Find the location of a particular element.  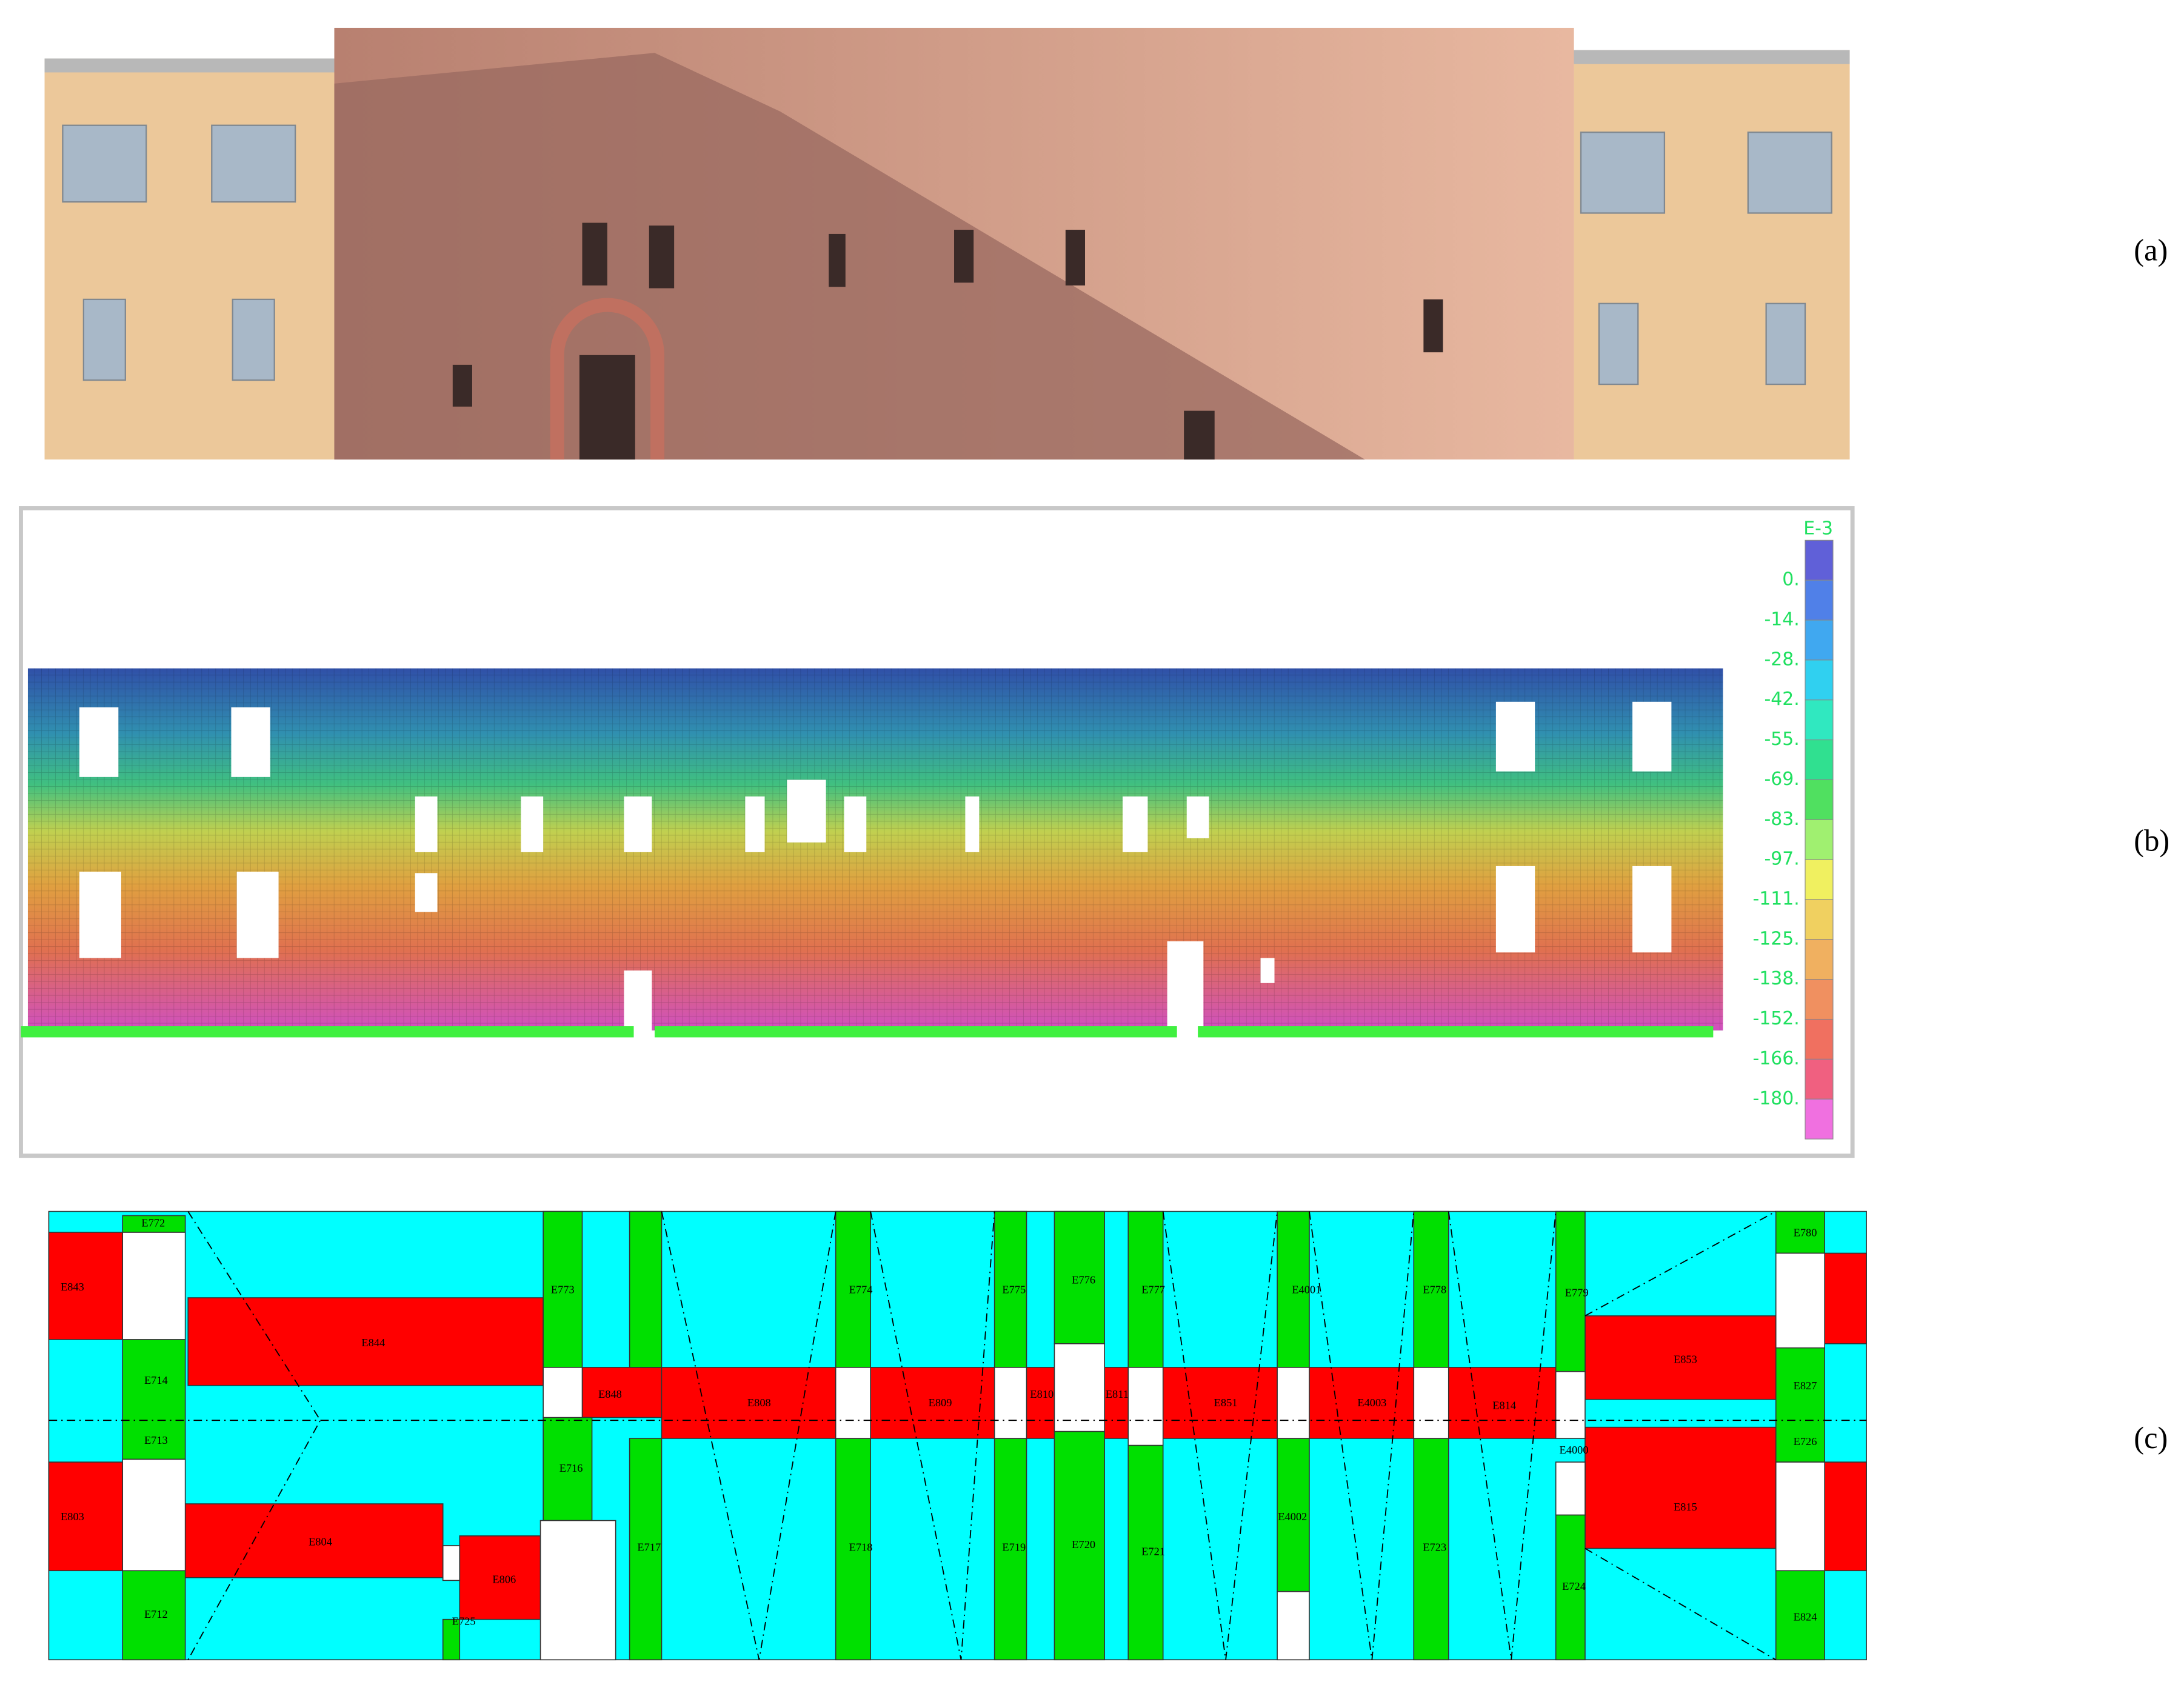

supports is located at coordinates (867, 1032).